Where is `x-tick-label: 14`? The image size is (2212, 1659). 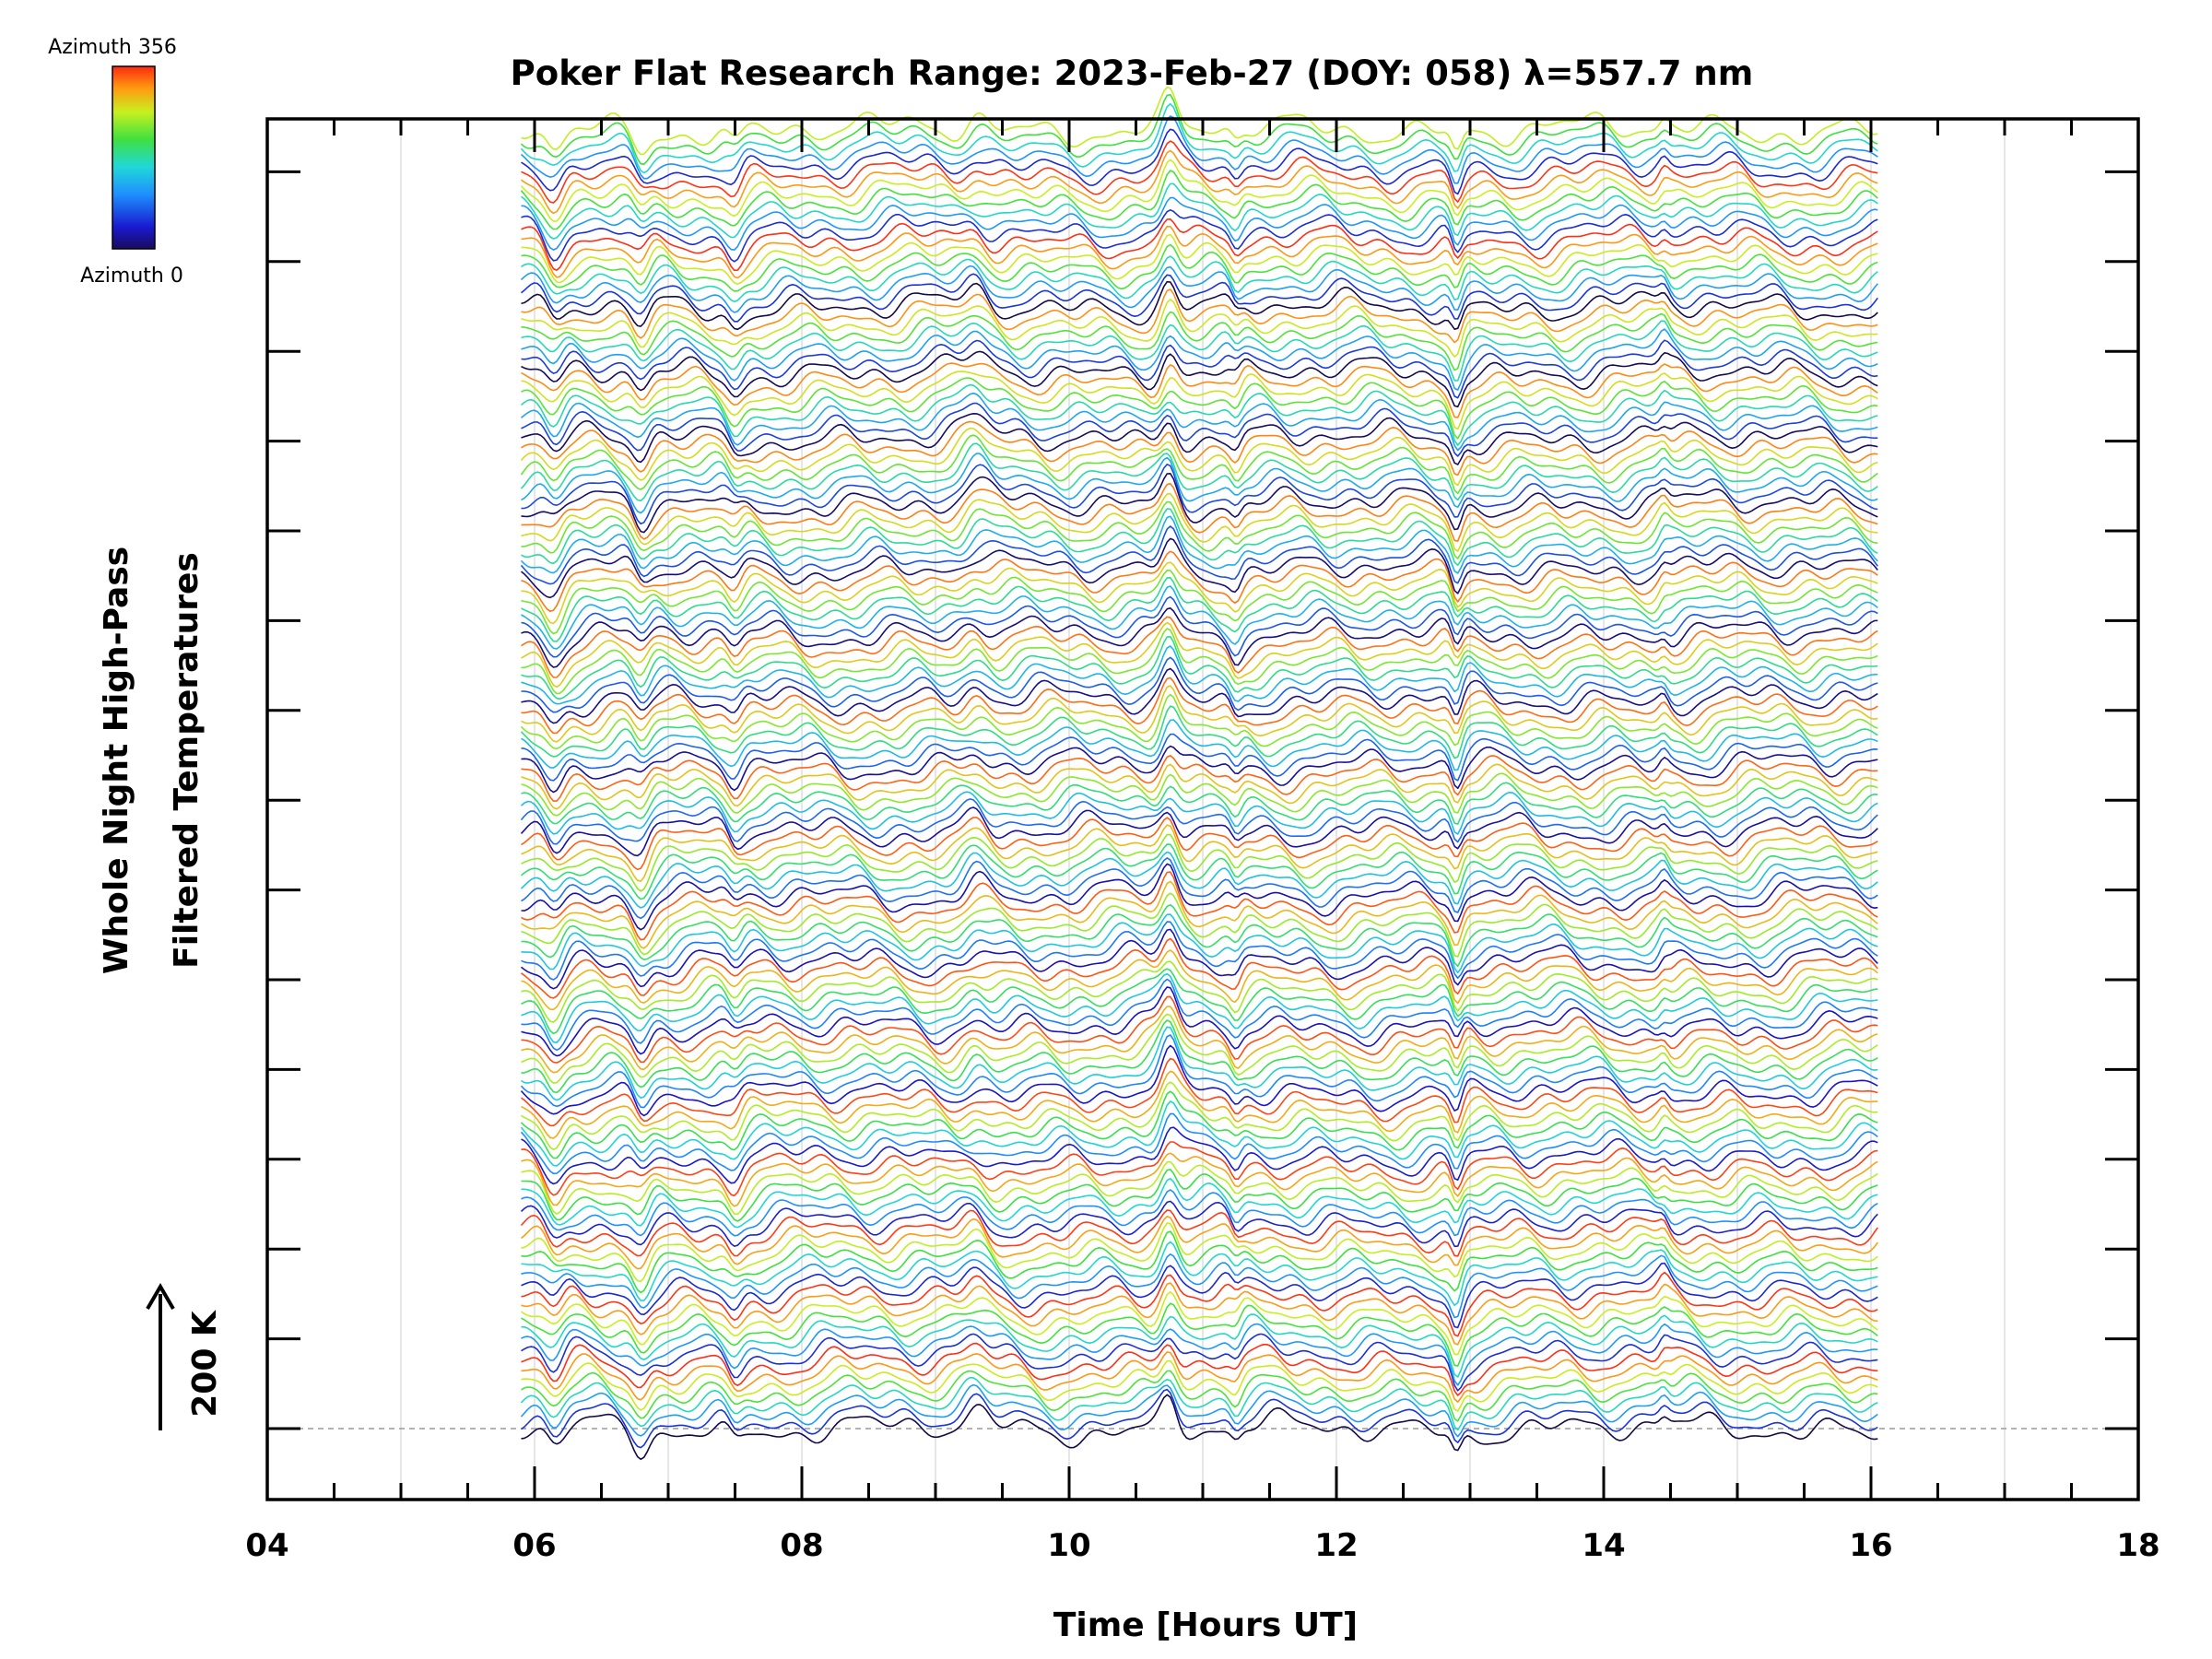
x-tick-label: 14 is located at coordinates (1603, 1545).